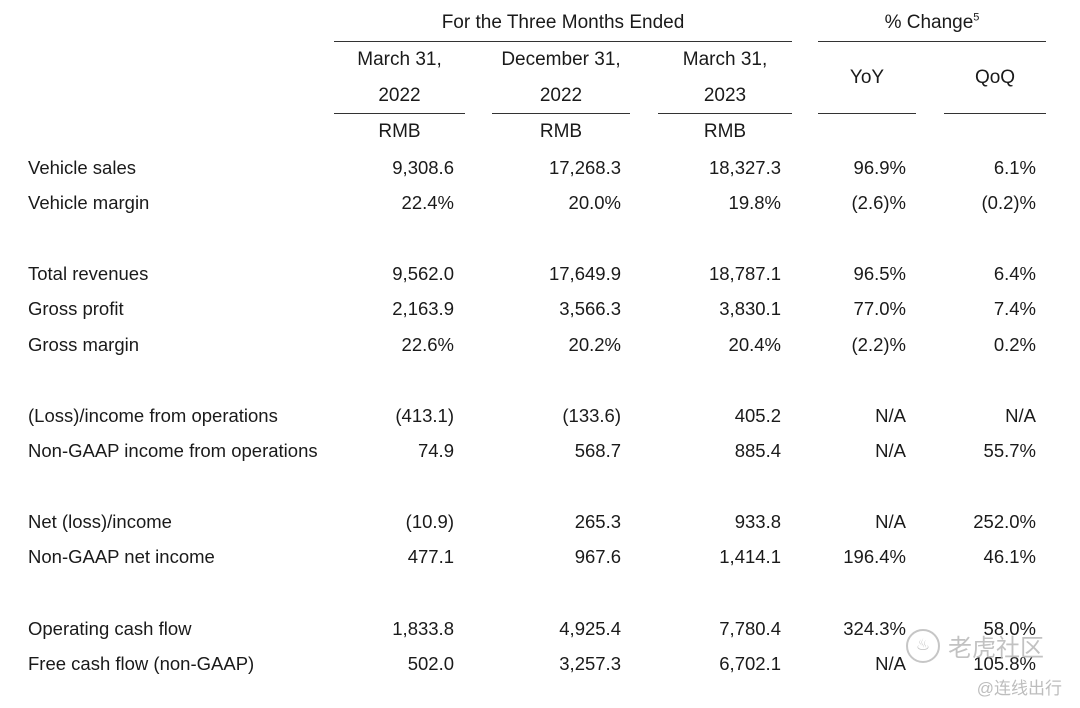 Image resolution: width=1080 pixels, height=708 pixels. Describe the element at coordinates (1014, 167) in the screenshot. I see `cell-qoq: 6.1%` at that location.